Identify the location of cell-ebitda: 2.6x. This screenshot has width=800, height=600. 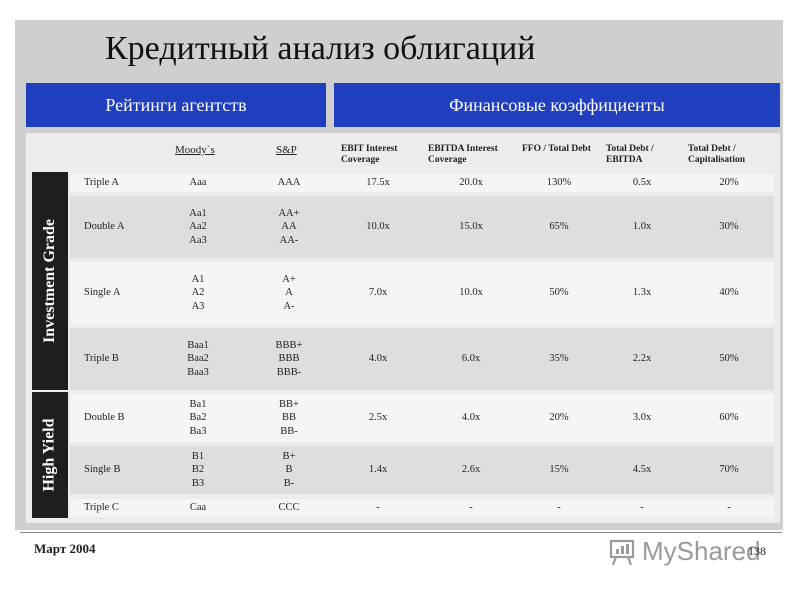
(471, 470).